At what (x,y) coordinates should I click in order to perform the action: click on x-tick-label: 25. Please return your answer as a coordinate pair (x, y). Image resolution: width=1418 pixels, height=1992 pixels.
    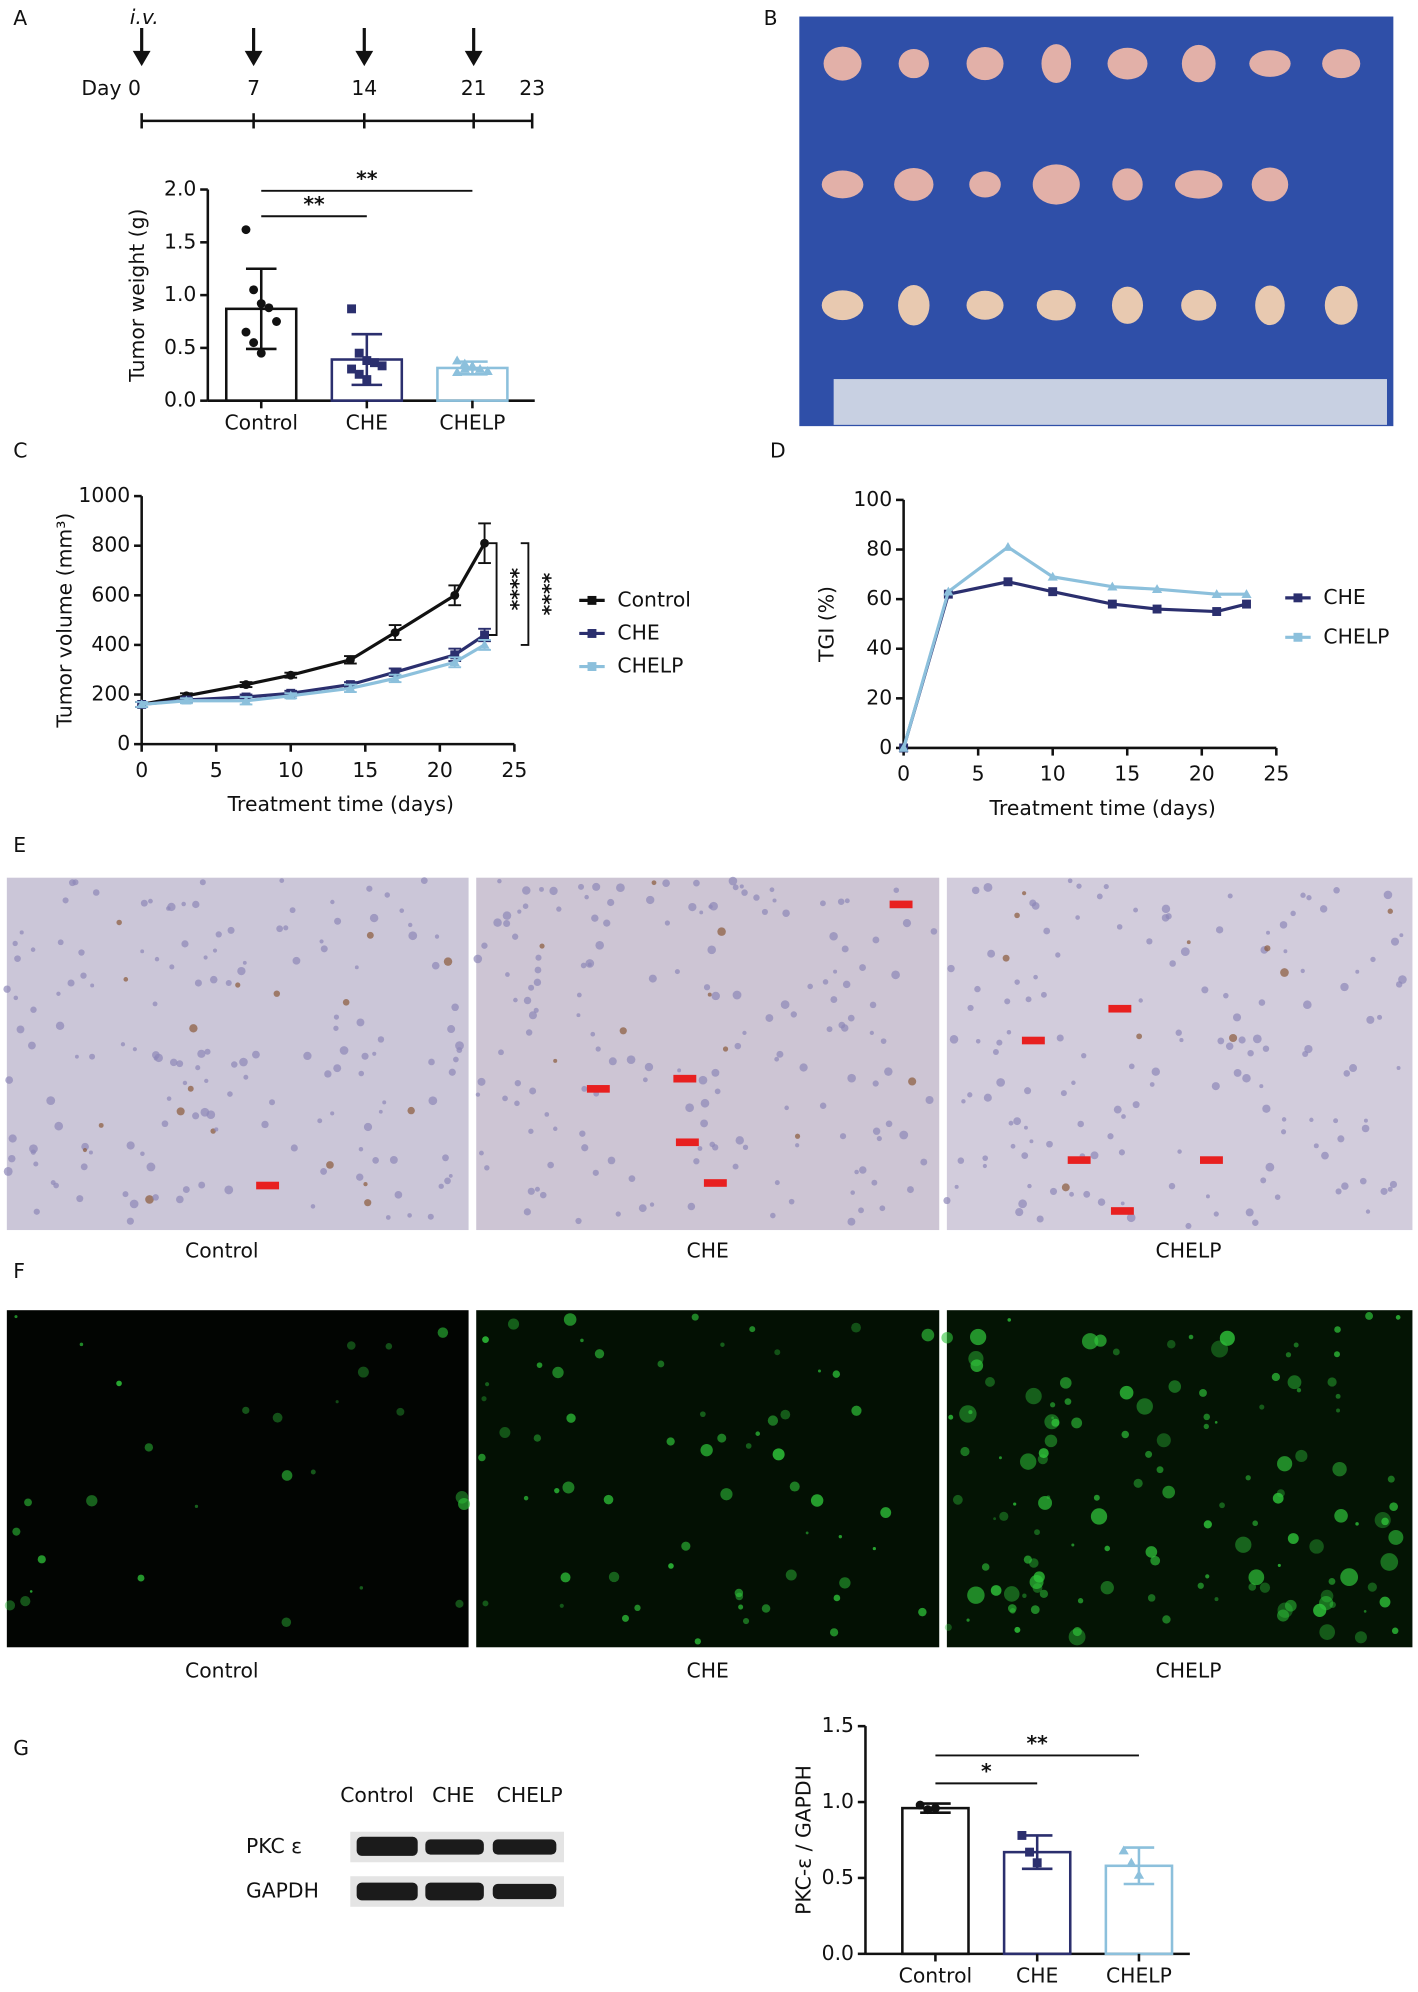
    Looking at the image, I should click on (1276, 774).